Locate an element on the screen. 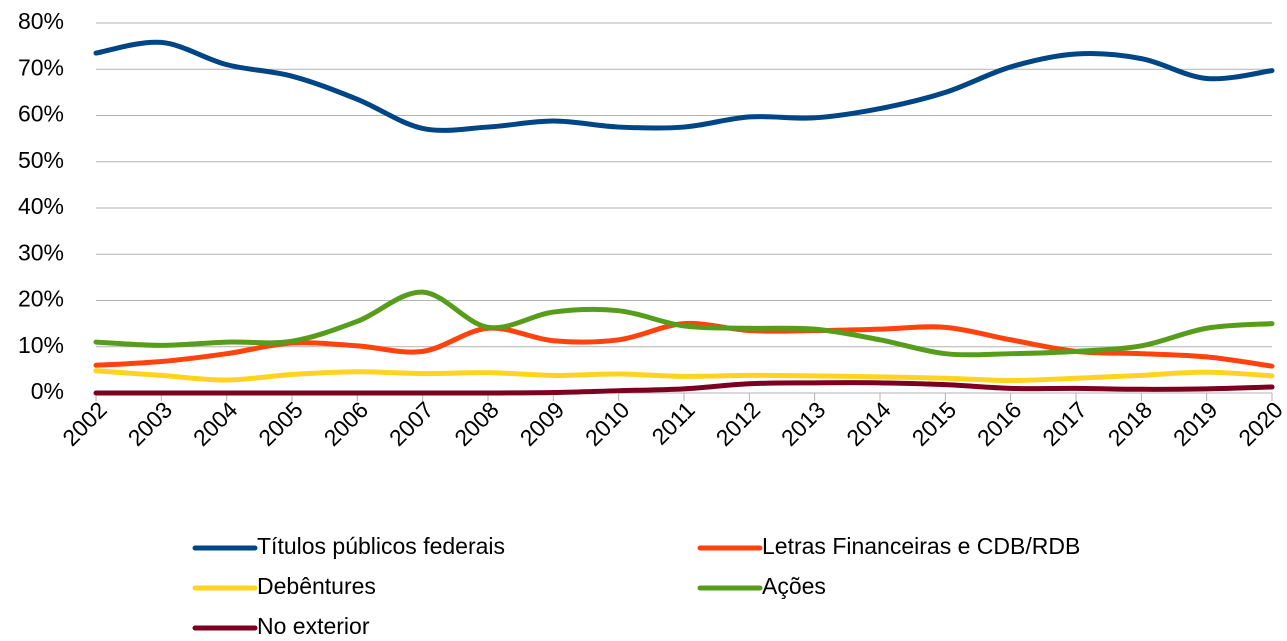 This screenshot has width=1287, height=641. x-tick-label: 2011 is located at coordinates (672, 422).